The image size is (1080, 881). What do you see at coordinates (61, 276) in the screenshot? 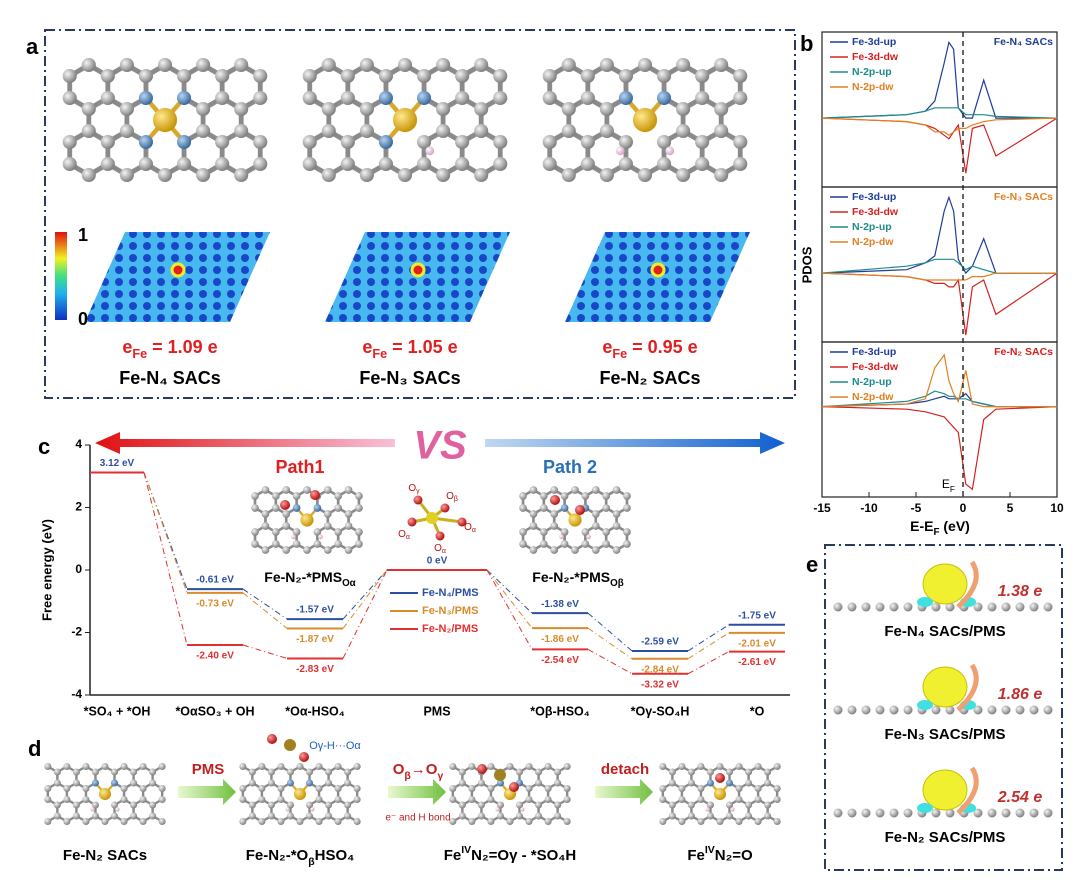
I see `colorbar` at bounding box center [61, 276].